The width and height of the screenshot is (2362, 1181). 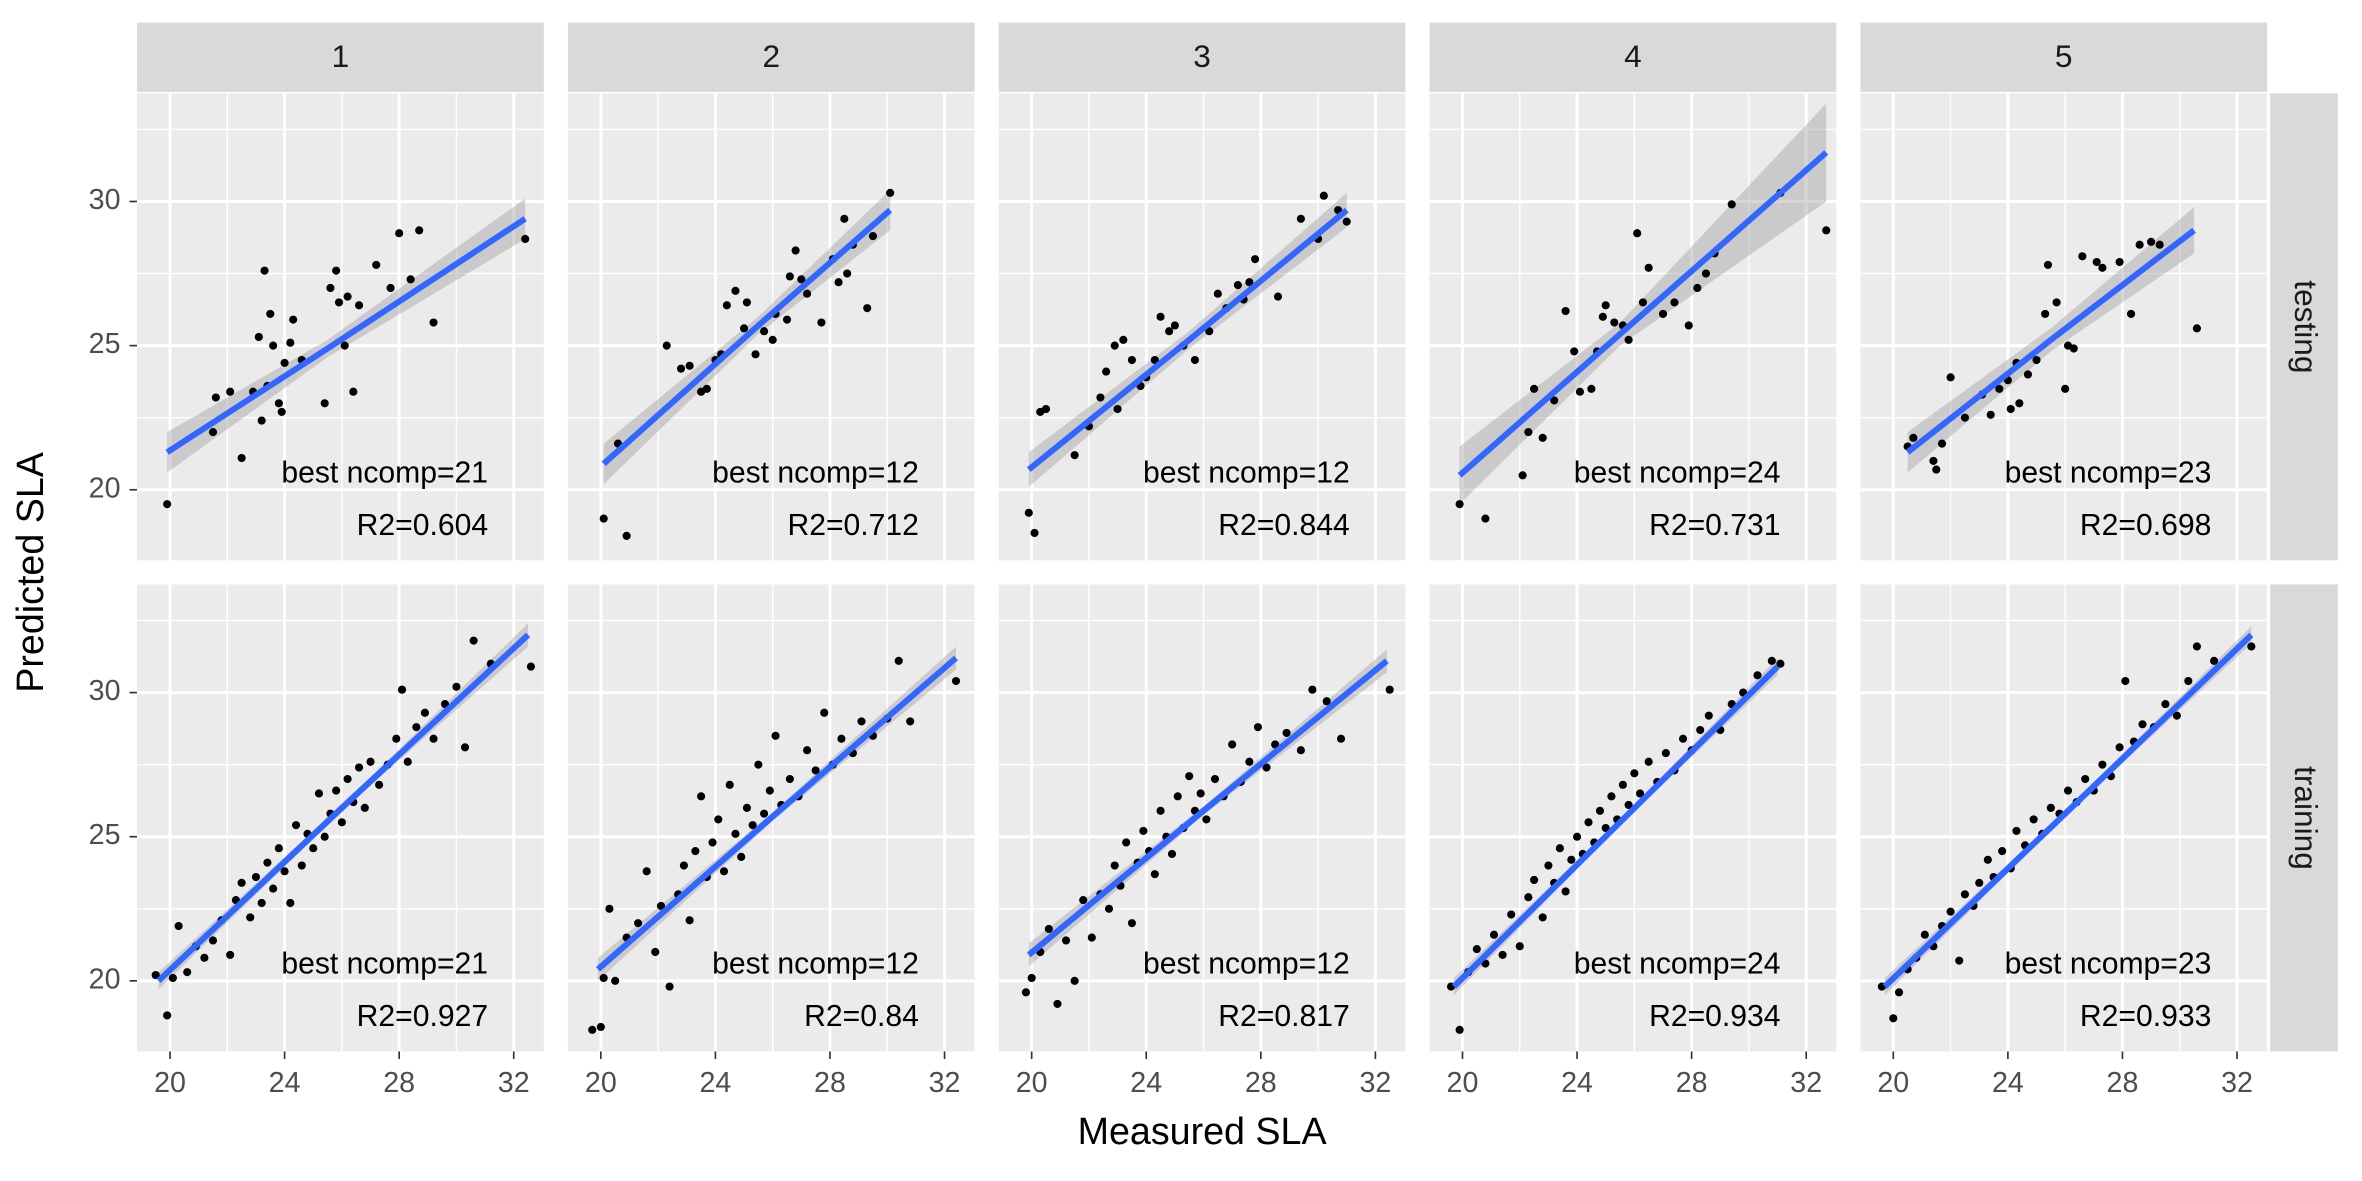 I want to click on annotation: best ncomp=12, so click(x=1246, y=472).